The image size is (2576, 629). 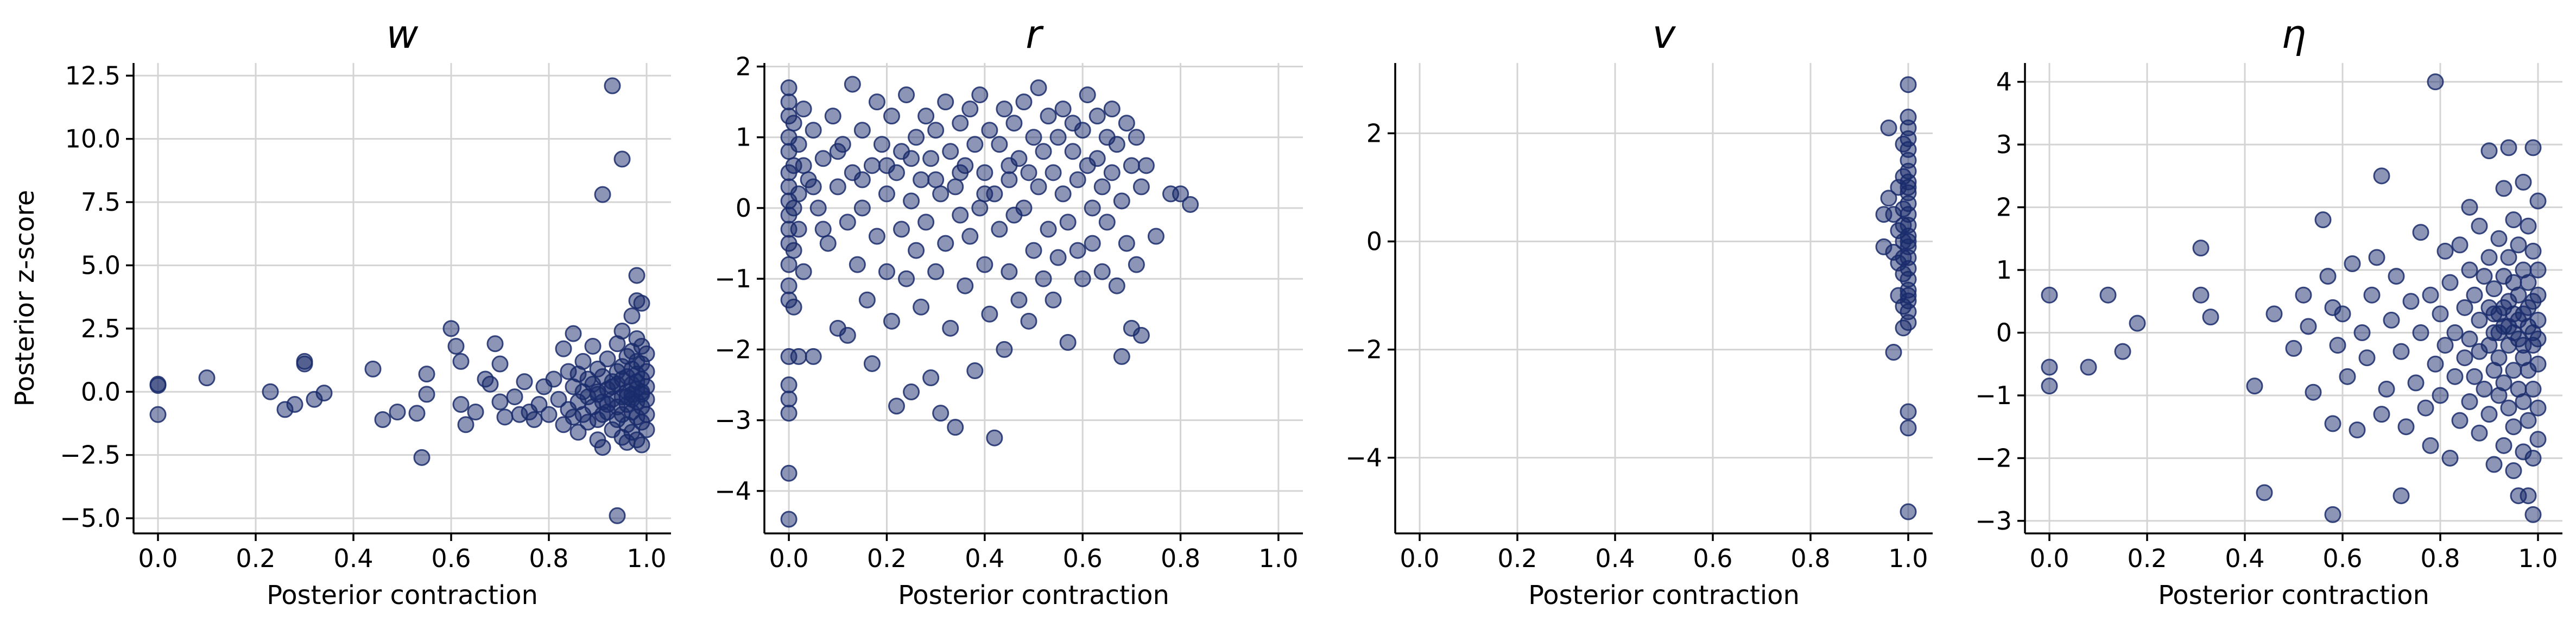 What do you see at coordinates (1363, 458) in the screenshot?
I see `y-tick-label: −4` at bounding box center [1363, 458].